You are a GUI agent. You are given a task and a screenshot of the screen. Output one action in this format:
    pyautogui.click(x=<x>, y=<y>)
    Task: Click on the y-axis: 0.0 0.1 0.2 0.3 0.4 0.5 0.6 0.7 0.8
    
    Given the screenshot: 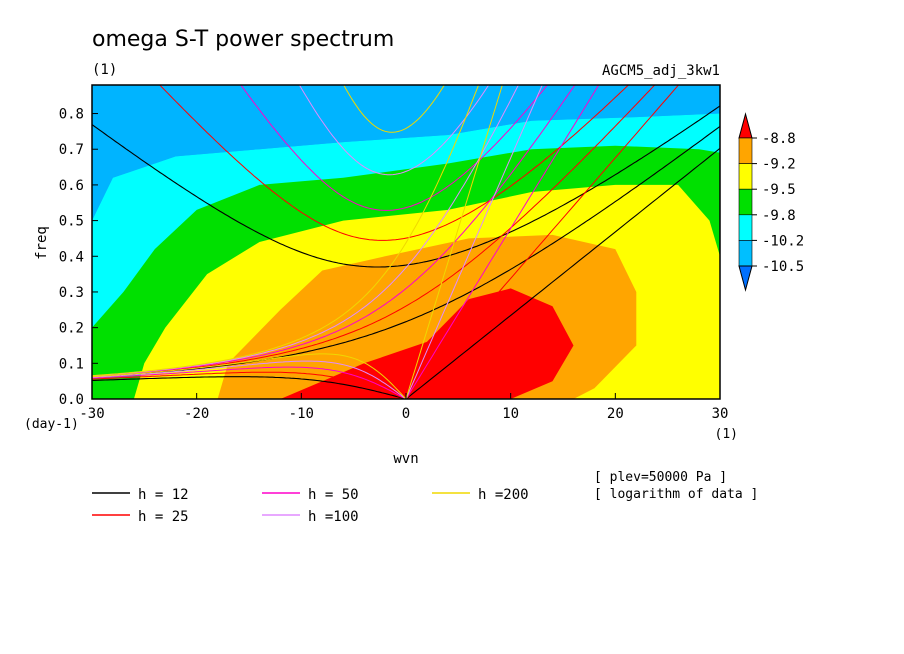 What is the action you would take?
    pyautogui.click(x=78, y=257)
    